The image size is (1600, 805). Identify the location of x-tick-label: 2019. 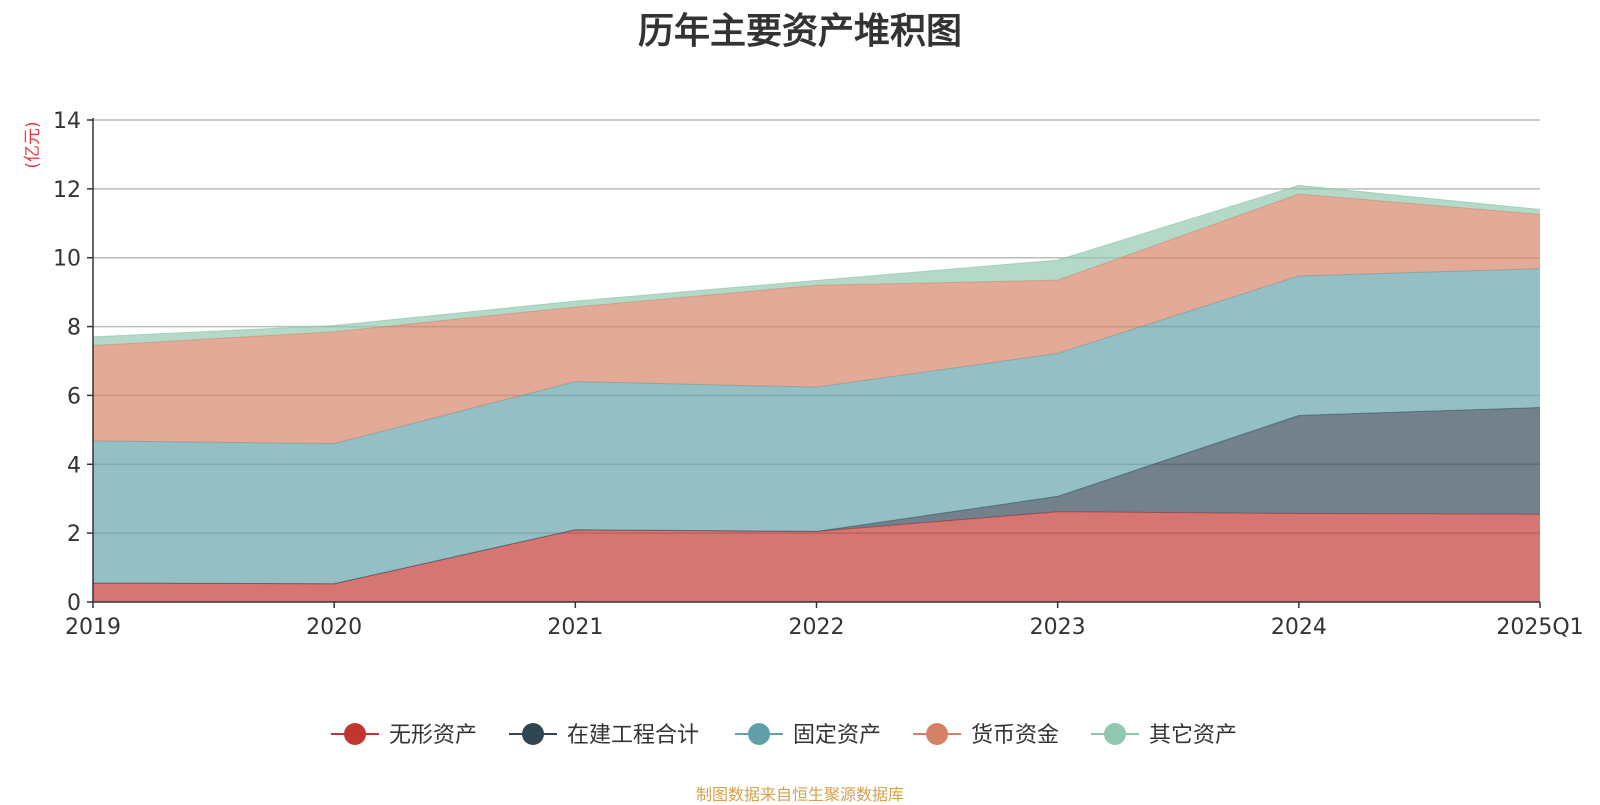
(93, 627).